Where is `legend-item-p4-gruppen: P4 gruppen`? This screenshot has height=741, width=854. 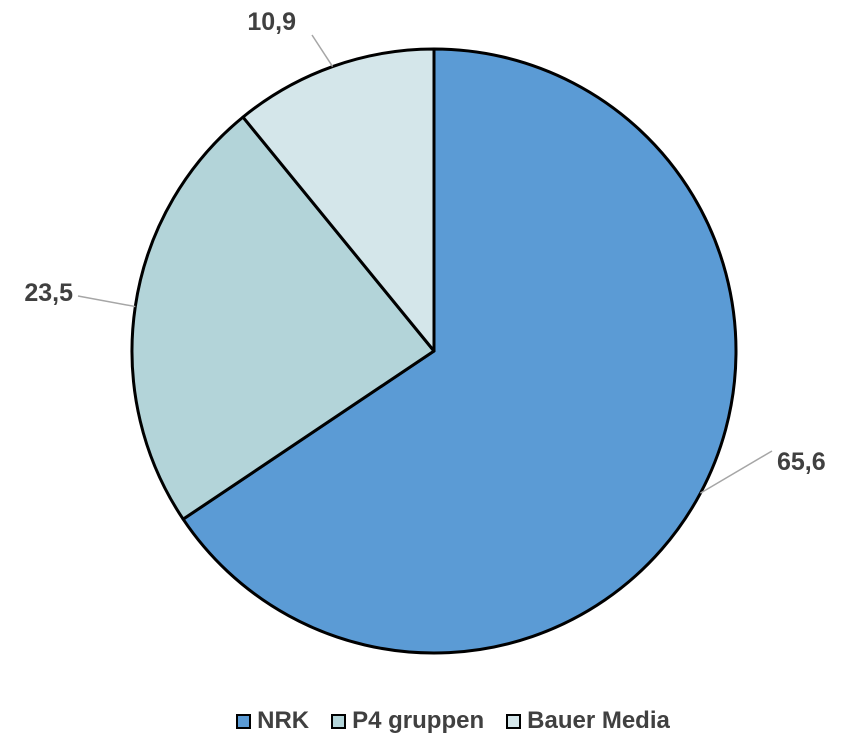
legend-item-p4-gruppen: P4 gruppen is located at coordinates (407, 721).